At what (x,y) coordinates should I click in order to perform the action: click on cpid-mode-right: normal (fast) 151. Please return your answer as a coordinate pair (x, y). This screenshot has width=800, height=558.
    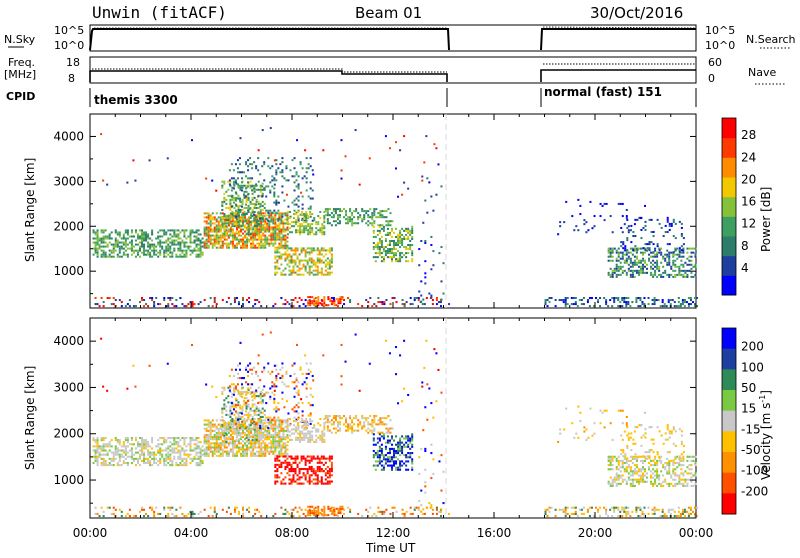
    Looking at the image, I should click on (603, 92).